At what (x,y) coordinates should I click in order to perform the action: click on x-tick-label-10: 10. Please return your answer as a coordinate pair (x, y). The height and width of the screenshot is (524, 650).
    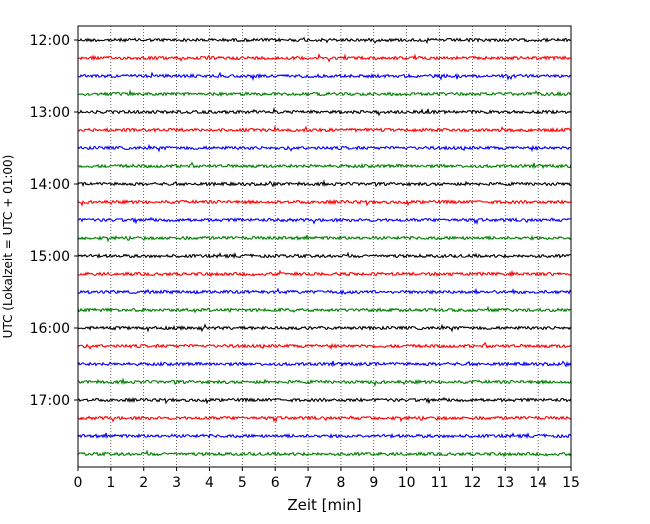
    Looking at the image, I should click on (407, 483).